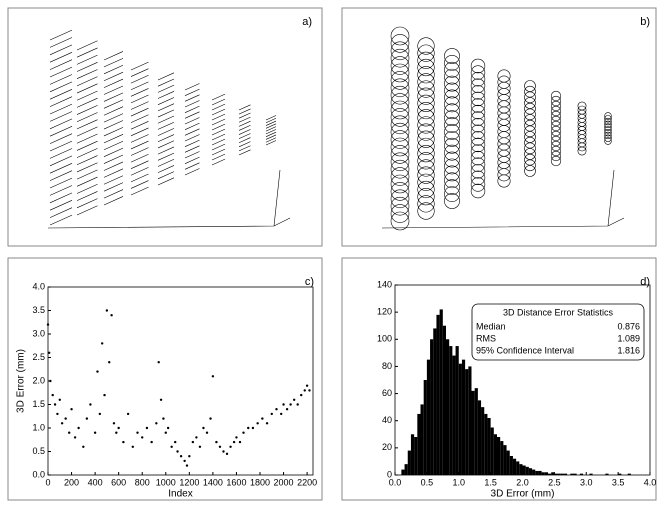 This screenshot has height=507, width=664. I want to click on y-tick-label: 0.0, so click(38, 474).